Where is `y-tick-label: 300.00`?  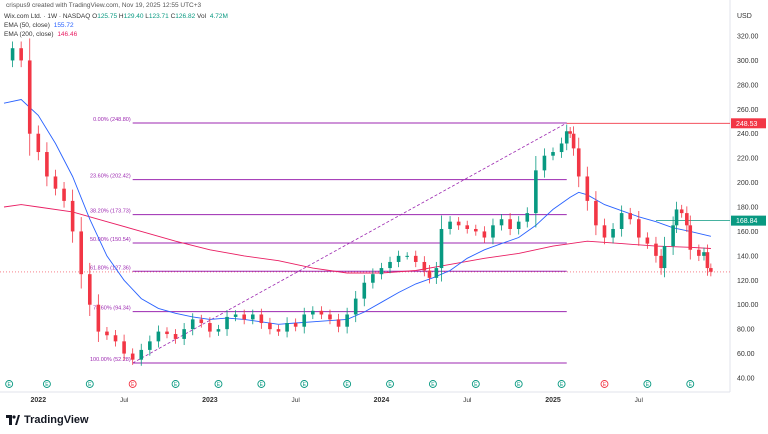
y-tick-label: 300.00 is located at coordinates (748, 61).